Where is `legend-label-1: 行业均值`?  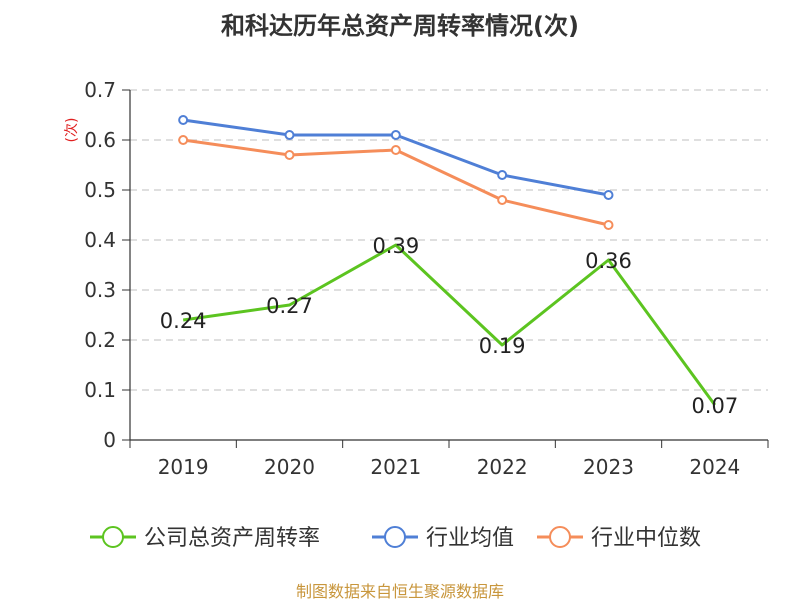
legend-label-1: 行业均值 is located at coordinates (470, 538).